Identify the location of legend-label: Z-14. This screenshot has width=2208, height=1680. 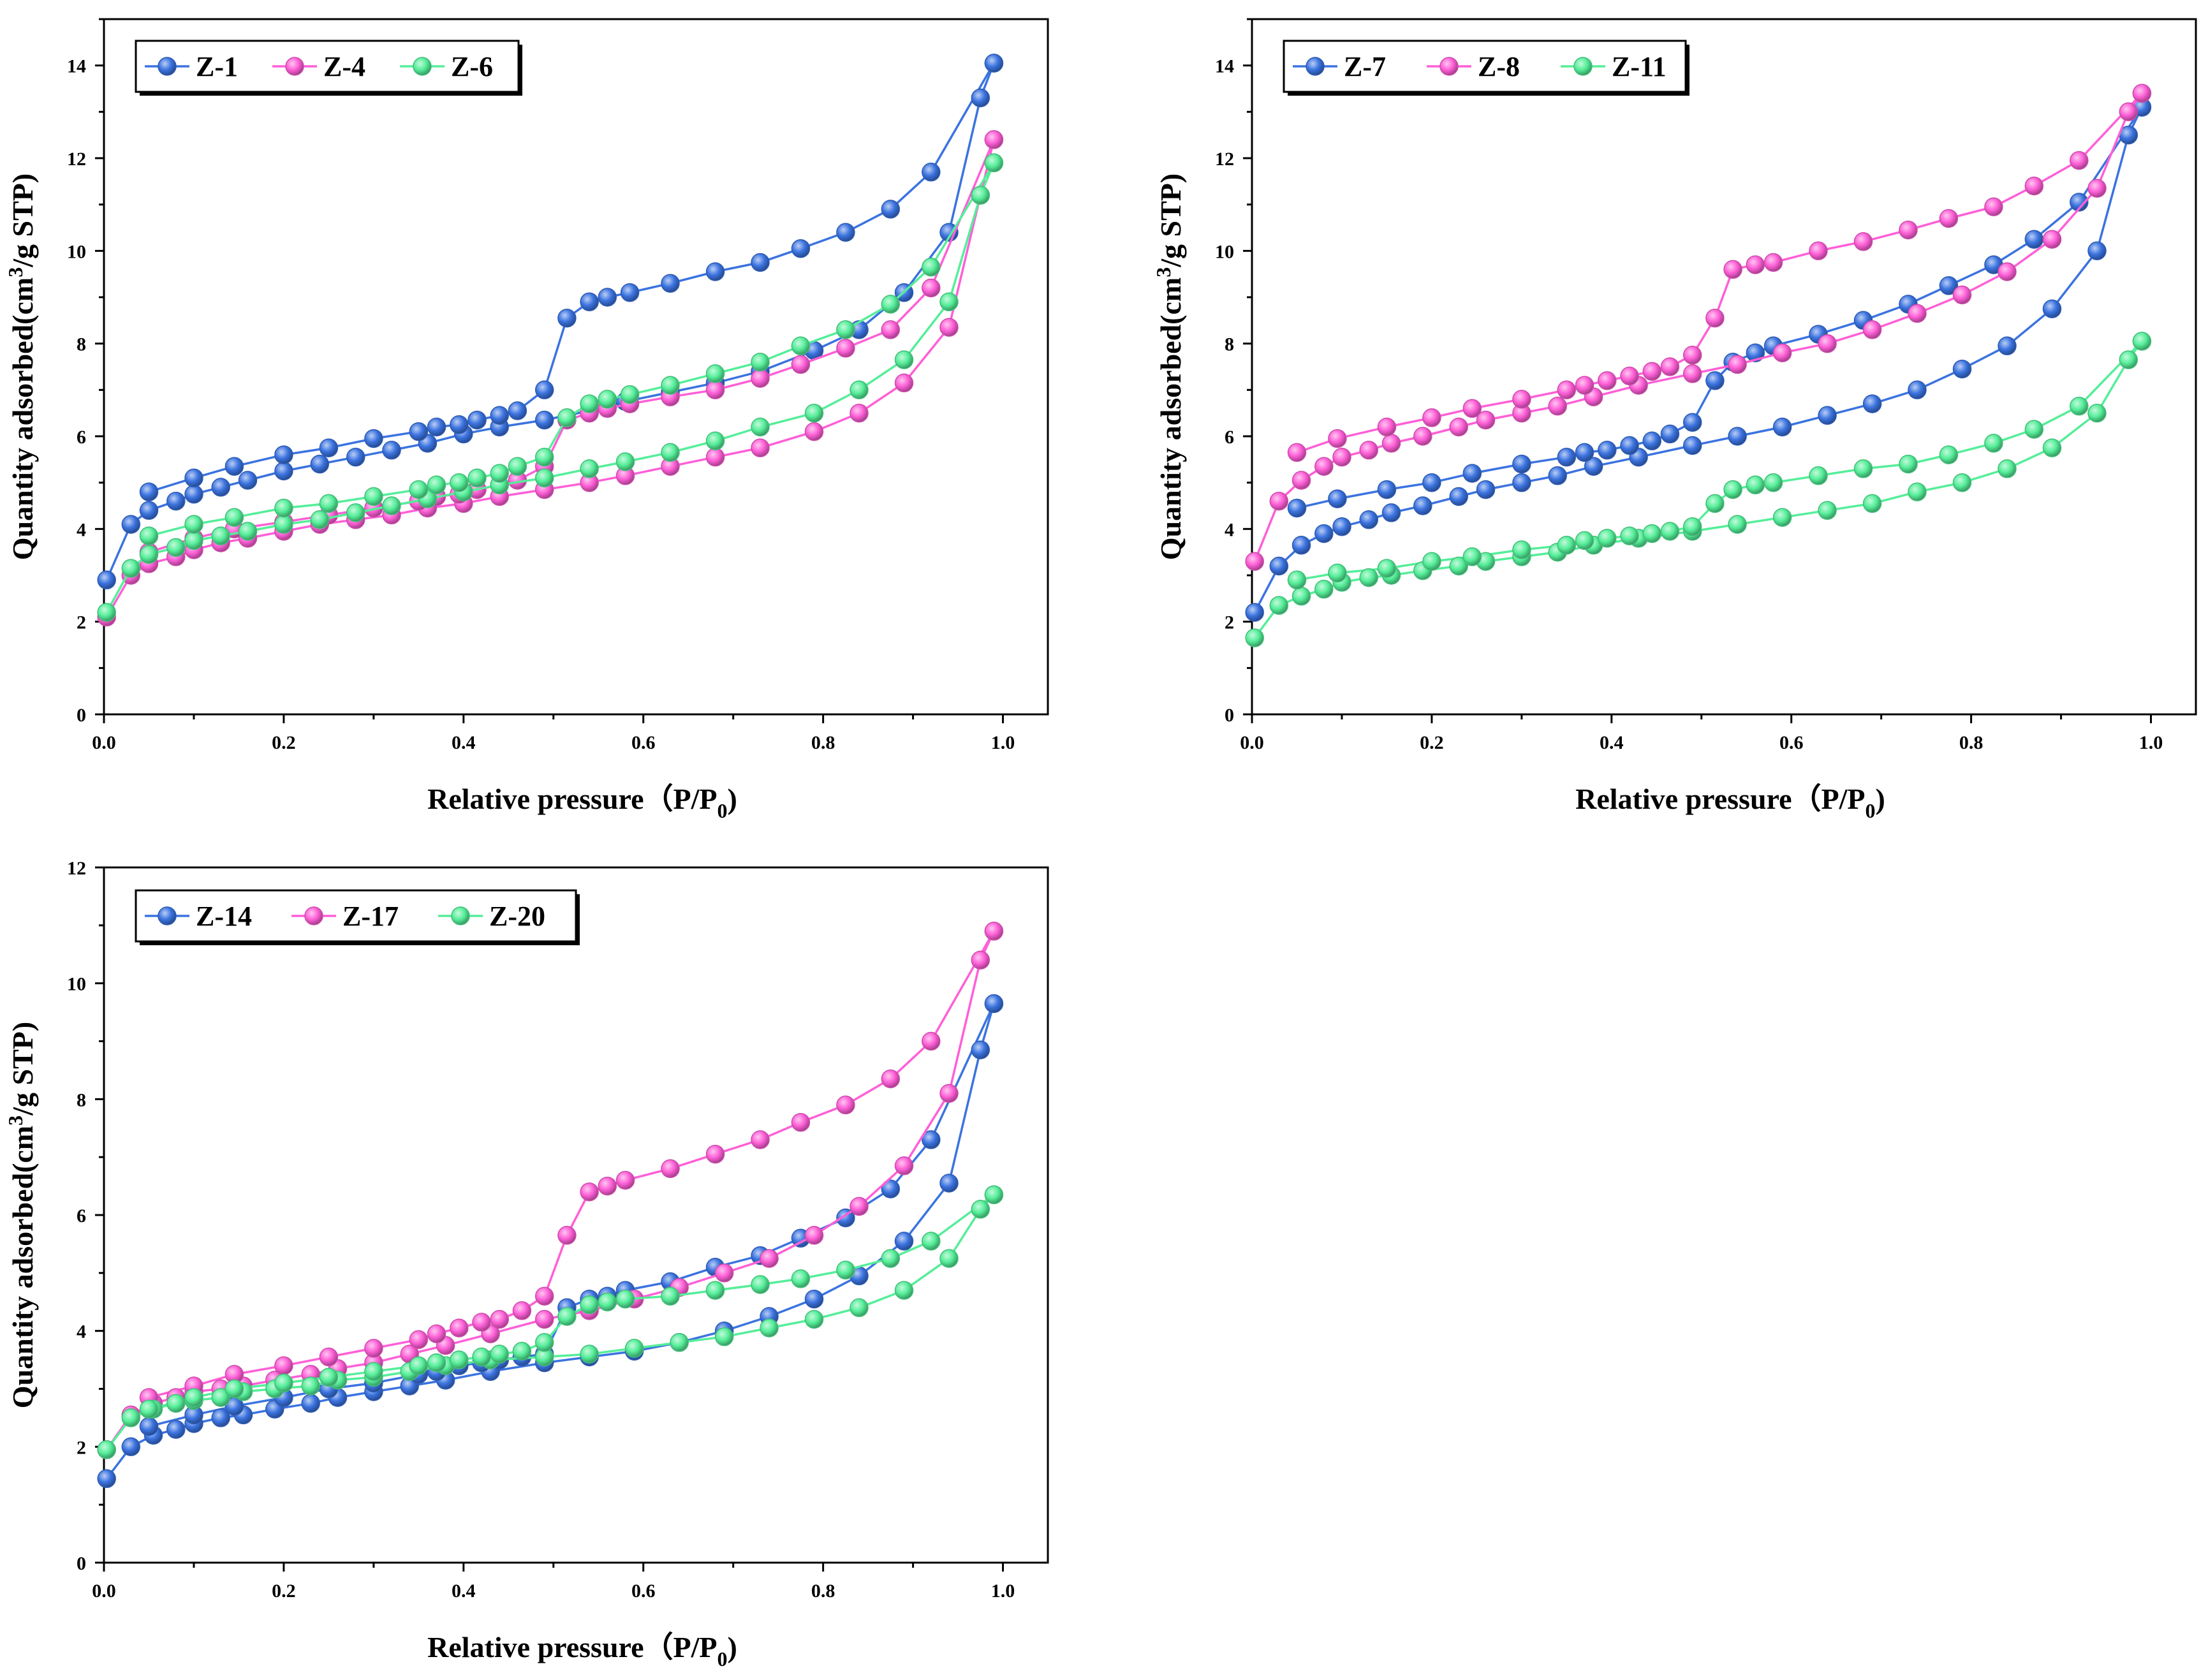
(224, 916).